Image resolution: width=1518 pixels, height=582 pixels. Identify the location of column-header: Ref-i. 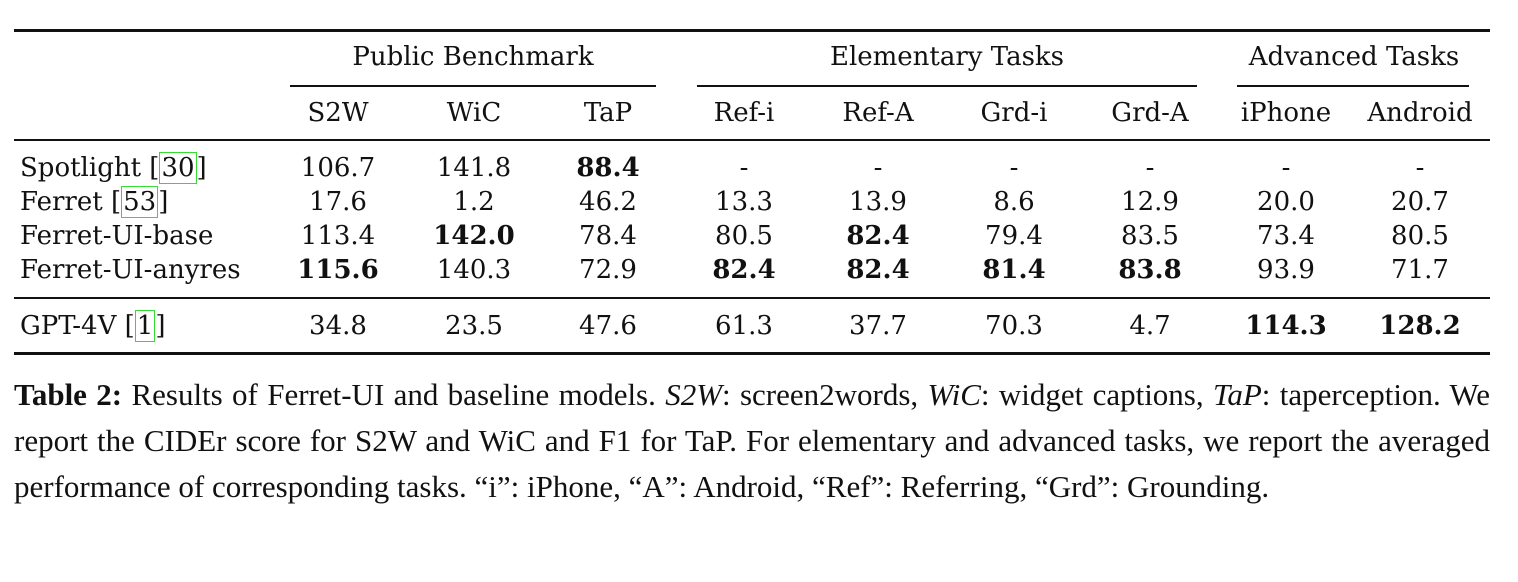
(744, 113).